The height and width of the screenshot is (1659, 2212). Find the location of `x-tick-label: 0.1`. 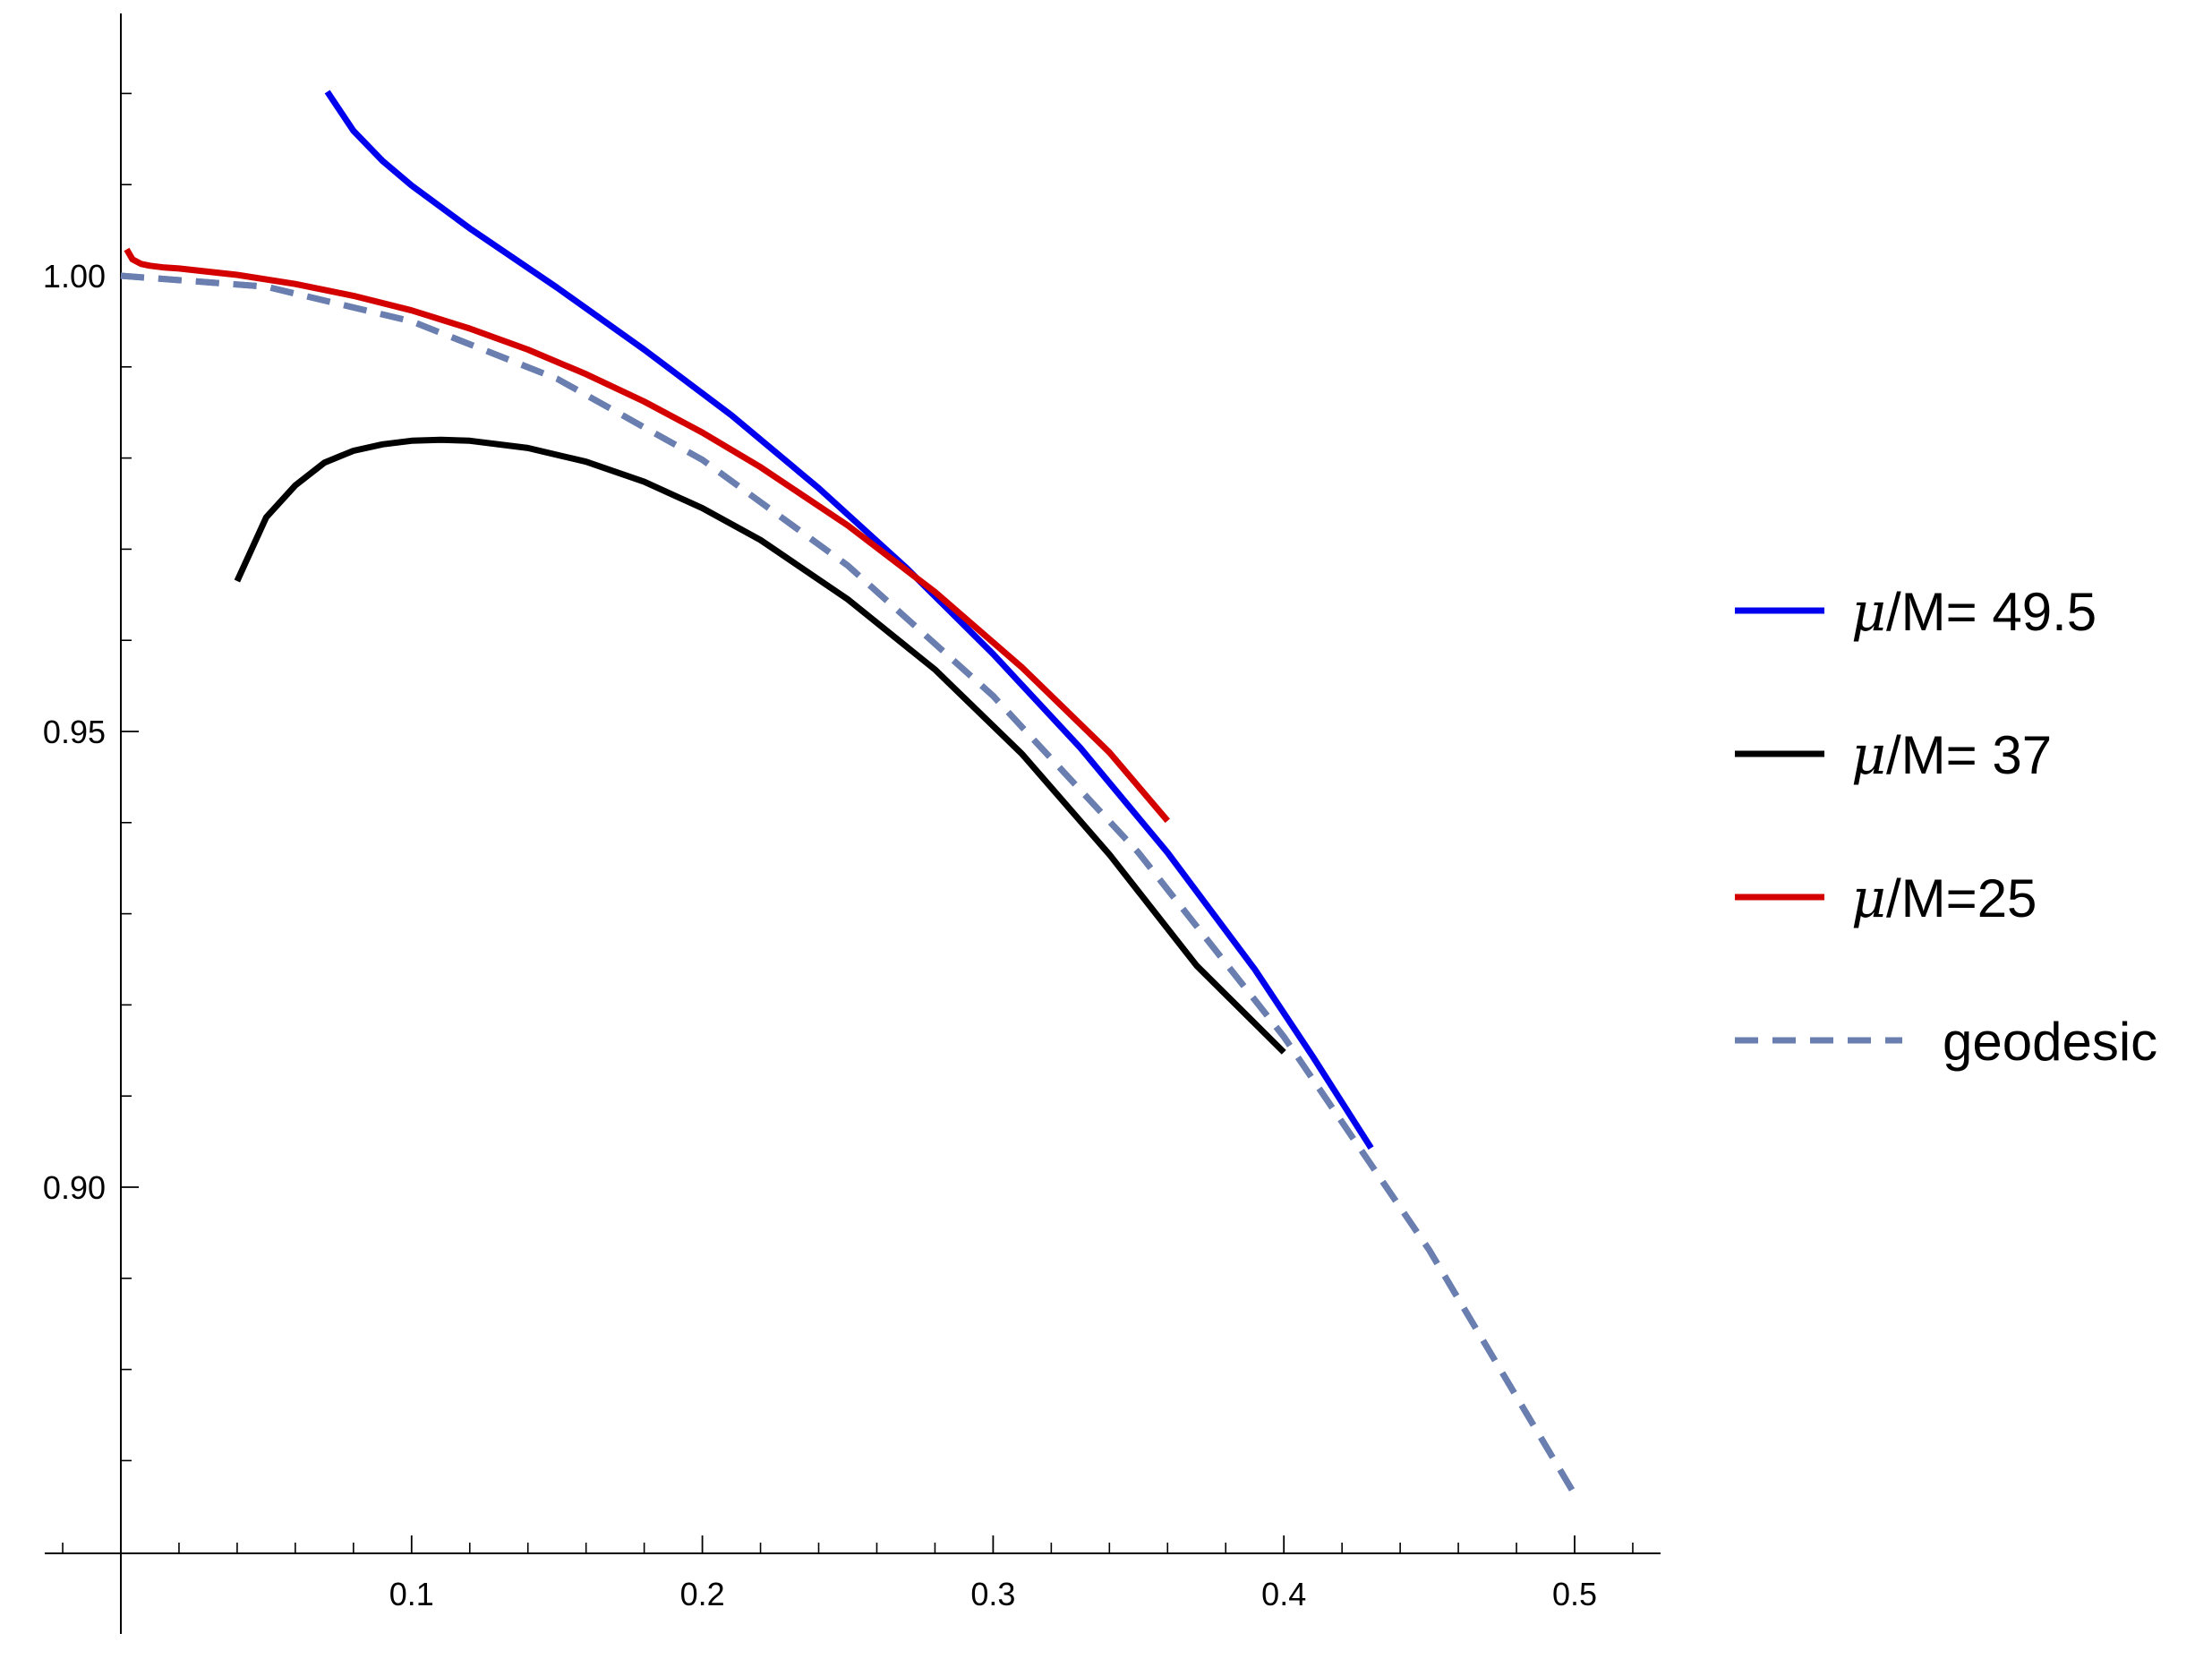

x-tick-label: 0.1 is located at coordinates (411, 1594).